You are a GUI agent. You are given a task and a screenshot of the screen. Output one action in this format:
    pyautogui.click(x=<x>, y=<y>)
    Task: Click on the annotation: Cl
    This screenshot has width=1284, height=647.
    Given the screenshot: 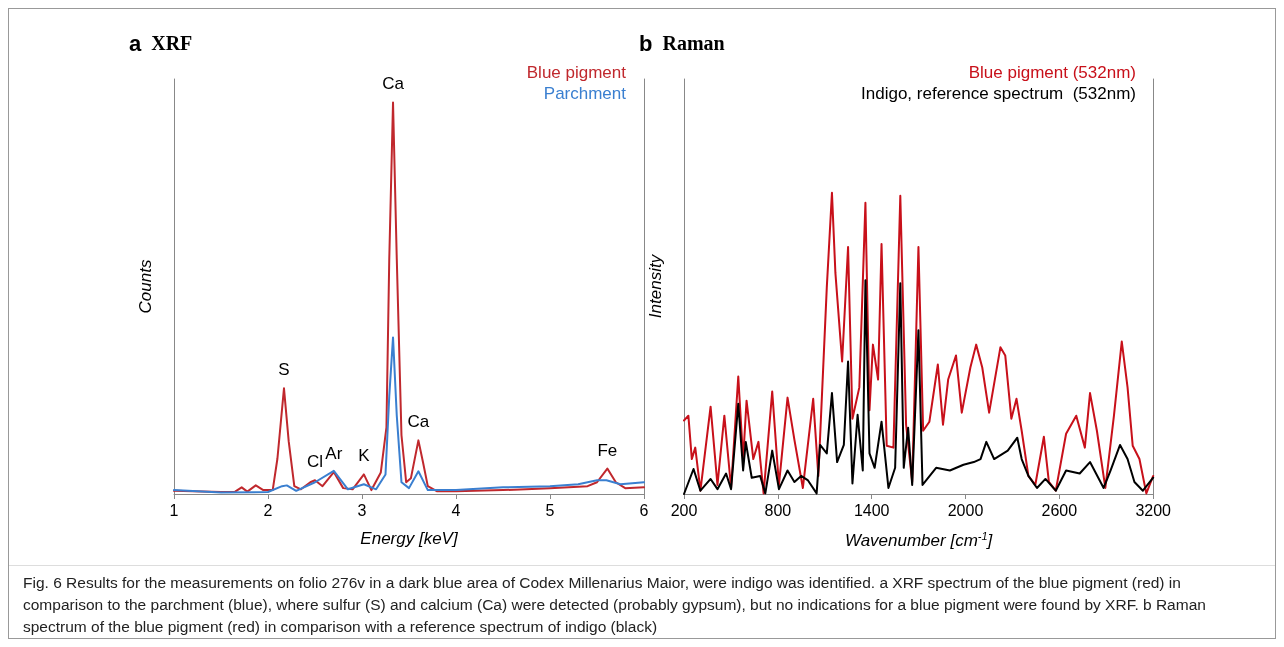 What is the action you would take?
    pyautogui.click(x=315, y=462)
    